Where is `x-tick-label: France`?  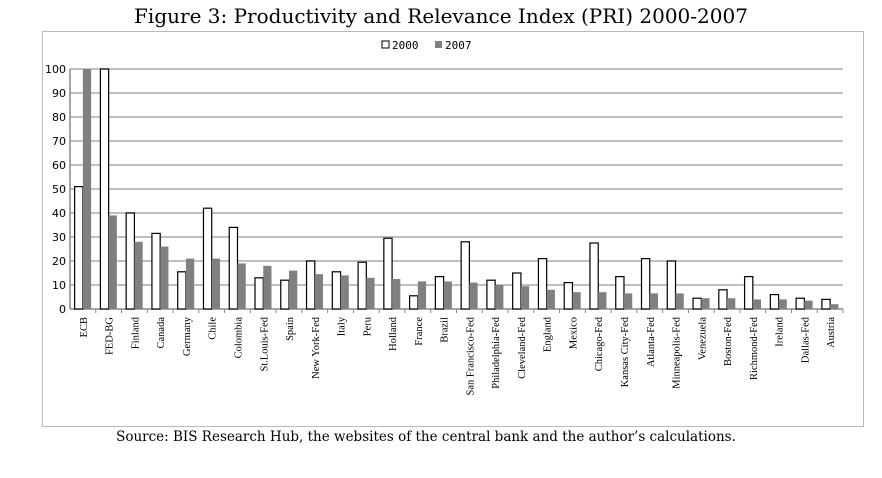
x-tick-label: France is located at coordinates (419, 331).